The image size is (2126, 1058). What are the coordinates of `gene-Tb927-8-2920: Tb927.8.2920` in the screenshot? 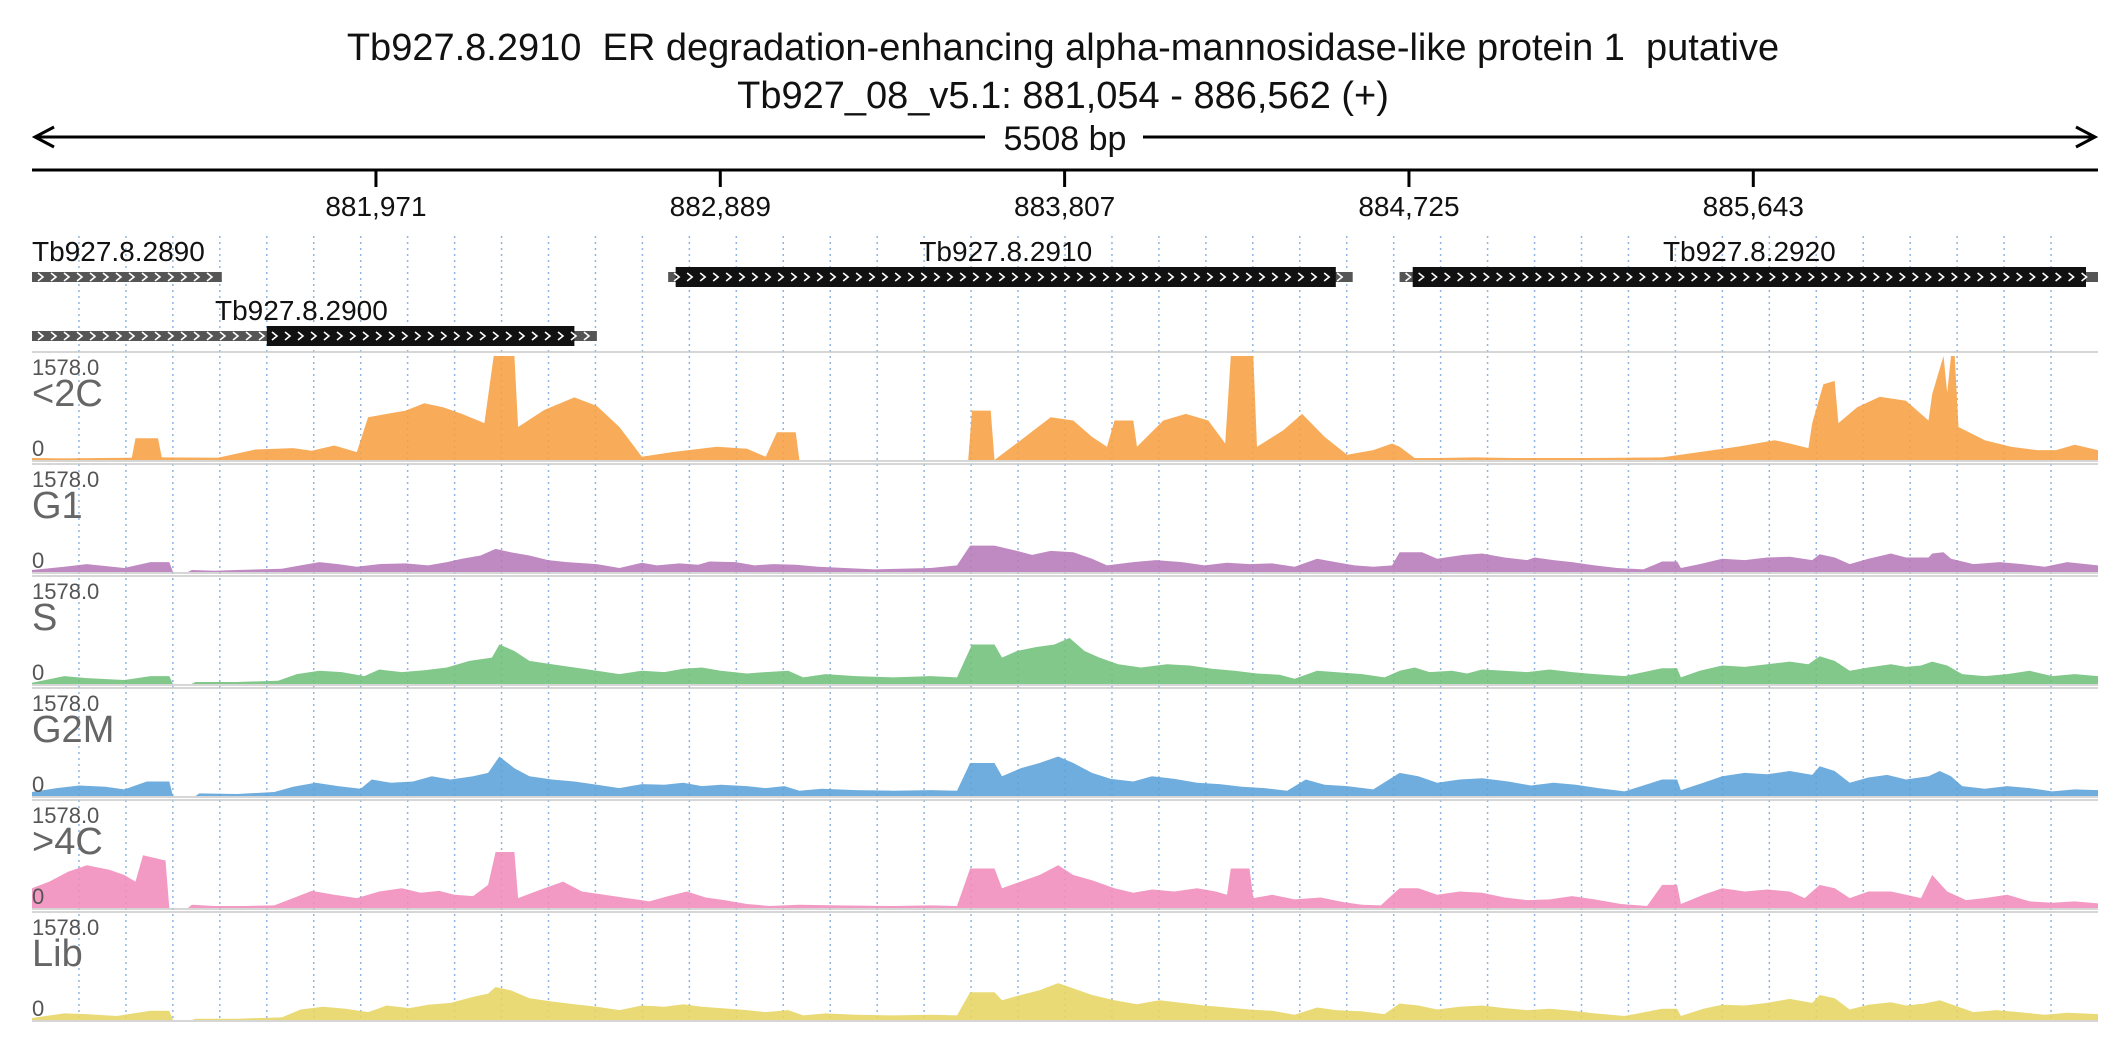 It's located at (1748, 261).